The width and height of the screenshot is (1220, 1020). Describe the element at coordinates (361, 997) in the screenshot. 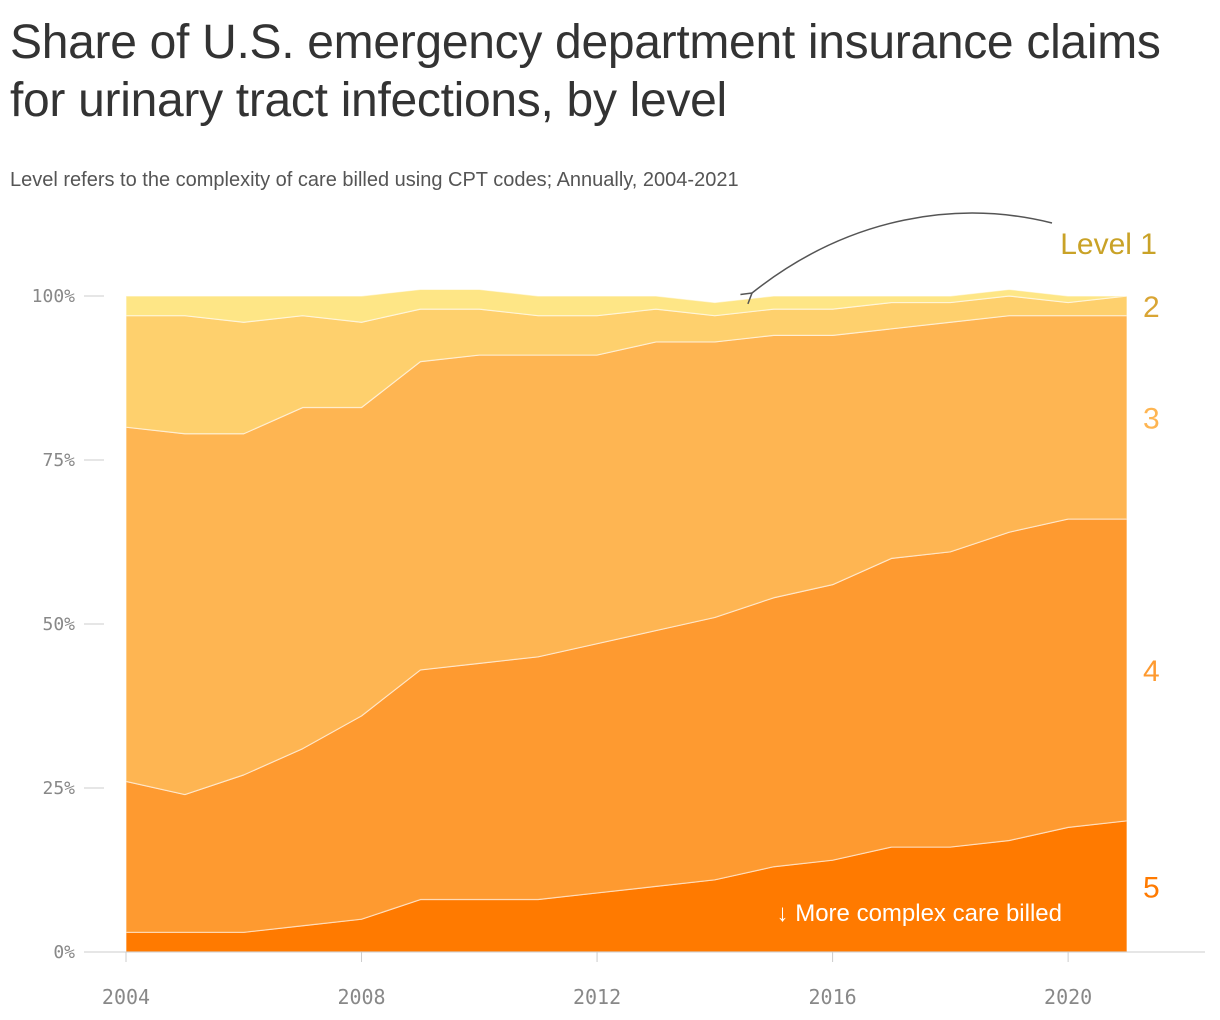

I see `x-tick-label: 2008` at that location.